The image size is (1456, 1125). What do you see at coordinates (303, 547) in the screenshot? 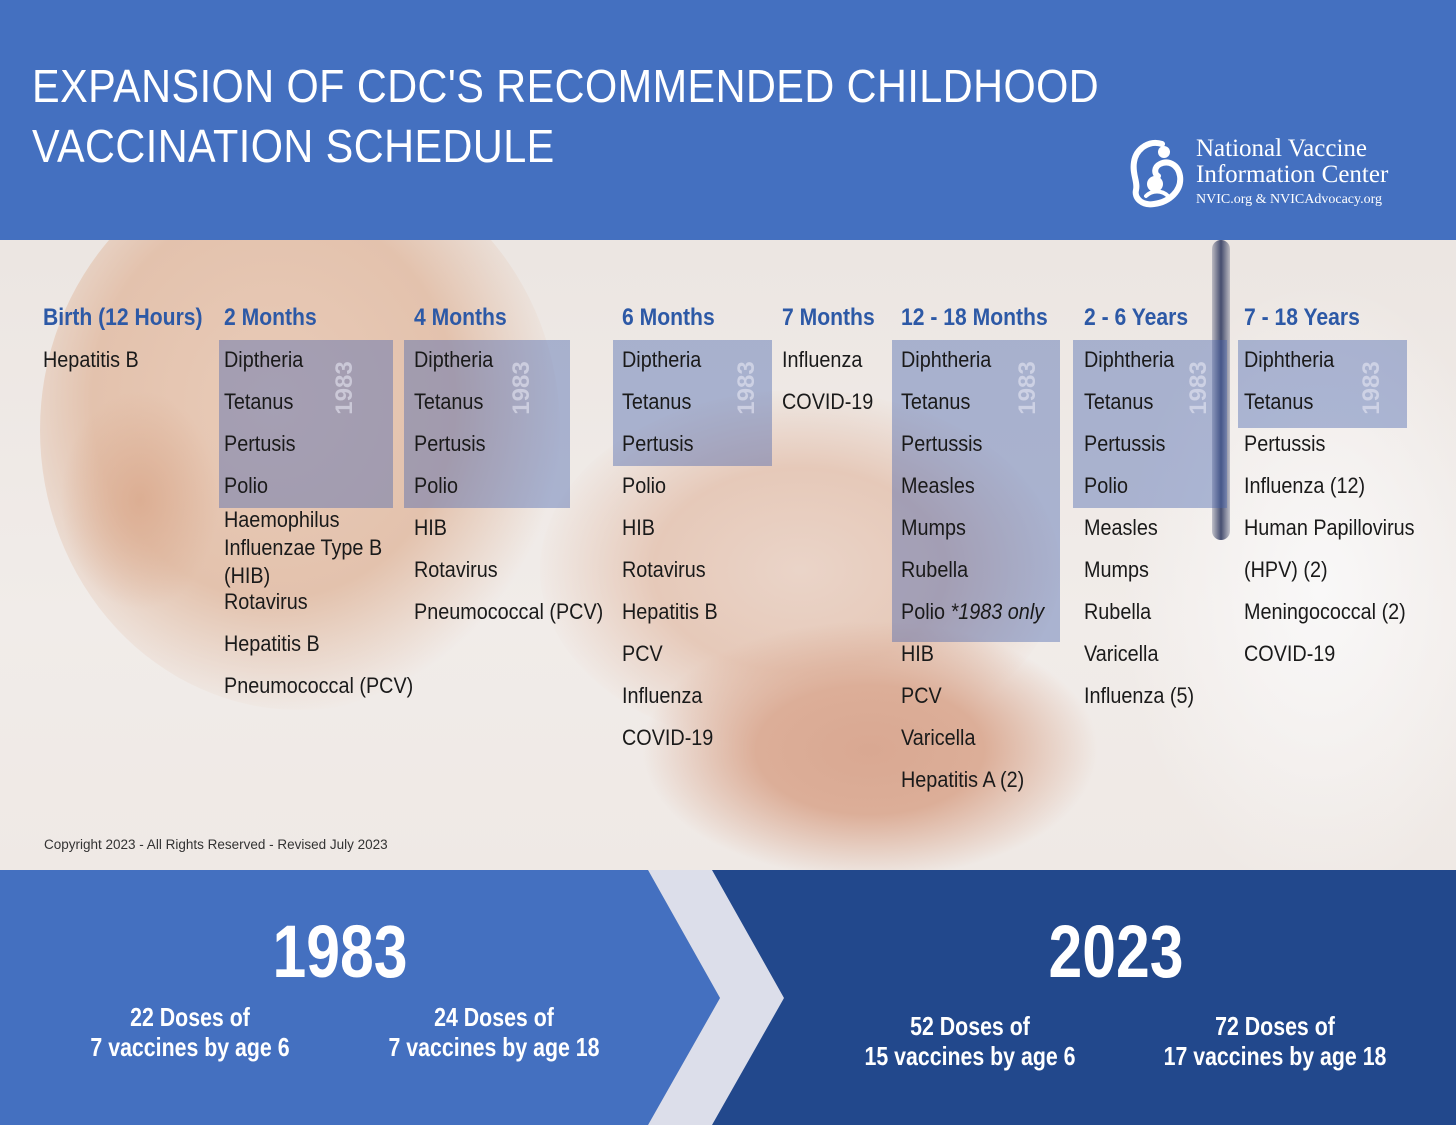
I see `vaccine-item: Haemophilus Influenzae Type B (HIB)` at bounding box center [303, 547].